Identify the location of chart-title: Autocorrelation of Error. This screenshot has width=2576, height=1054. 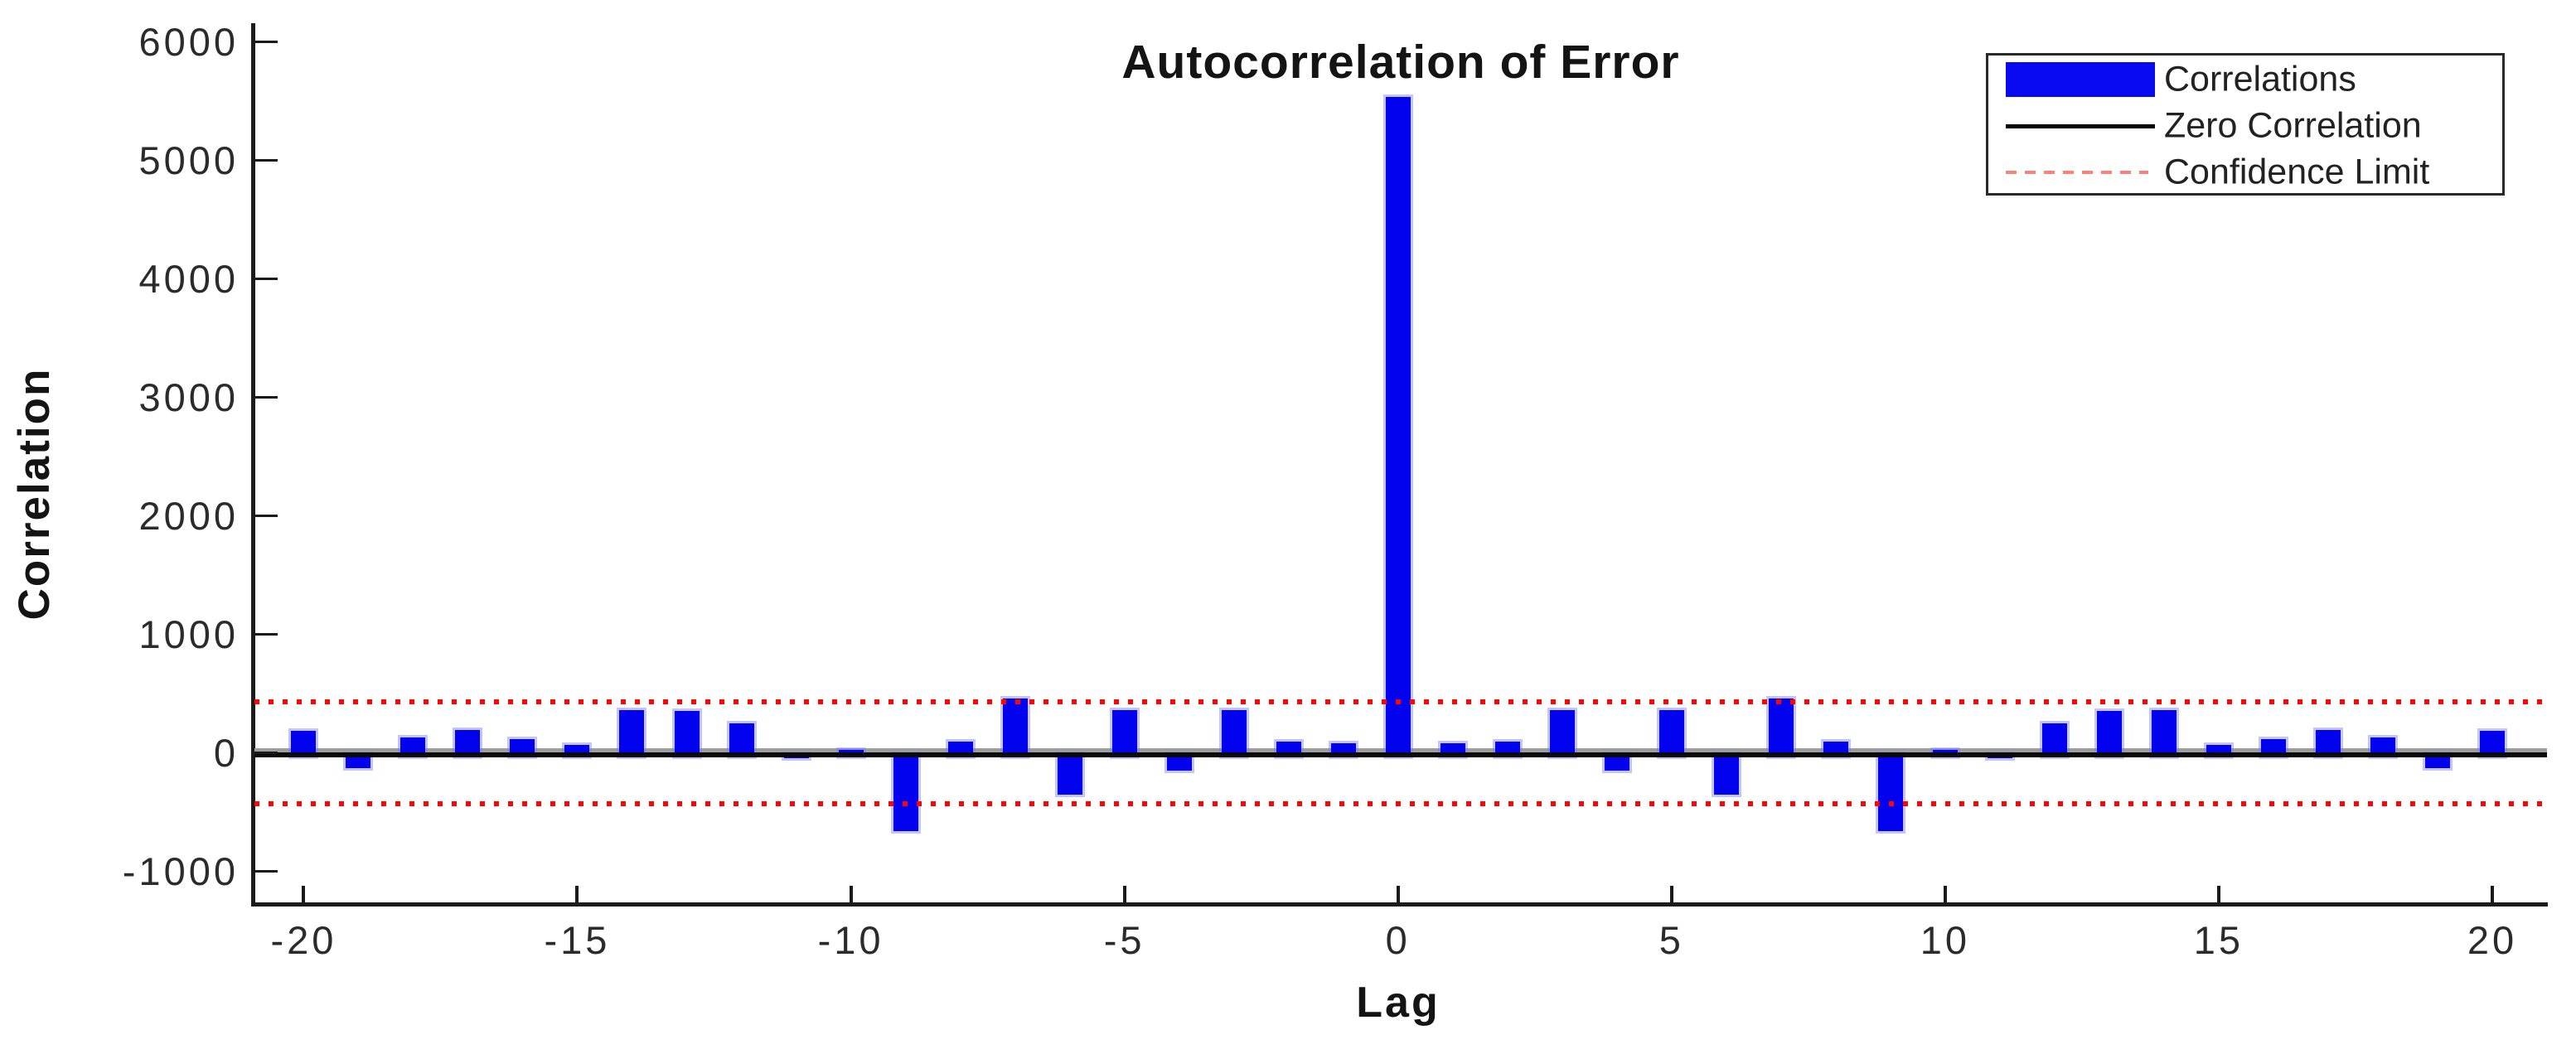
(1400, 62).